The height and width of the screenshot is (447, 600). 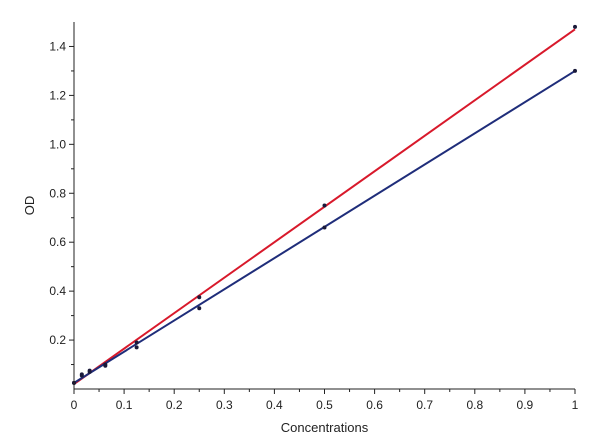 What do you see at coordinates (274, 405) in the screenshot?
I see `x-tick-label: 0.4` at bounding box center [274, 405].